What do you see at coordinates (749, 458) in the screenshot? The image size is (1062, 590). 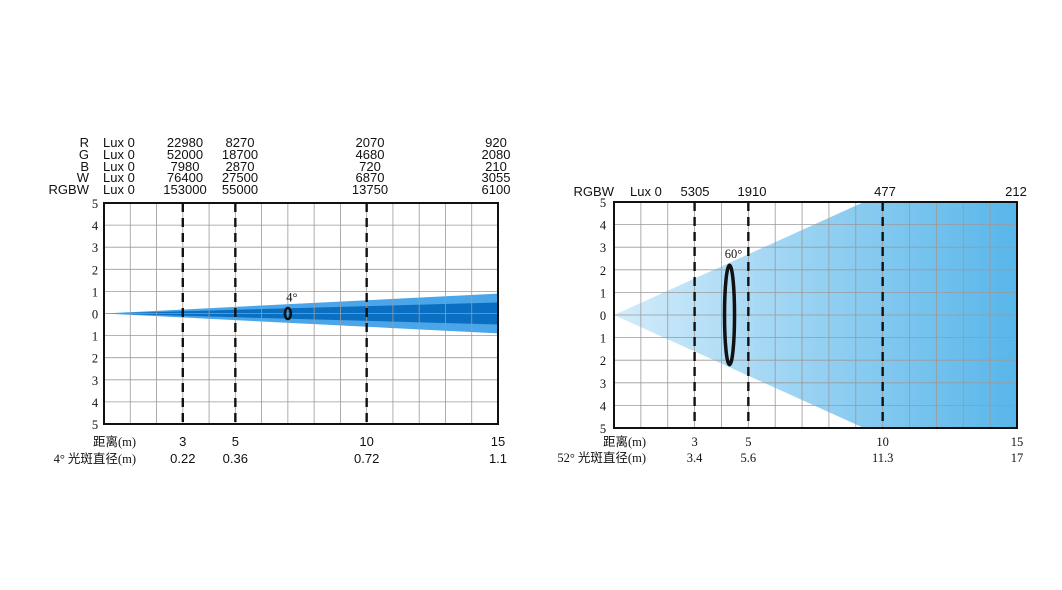 I see `spot-diameter-value: 5.6` at bounding box center [749, 458].